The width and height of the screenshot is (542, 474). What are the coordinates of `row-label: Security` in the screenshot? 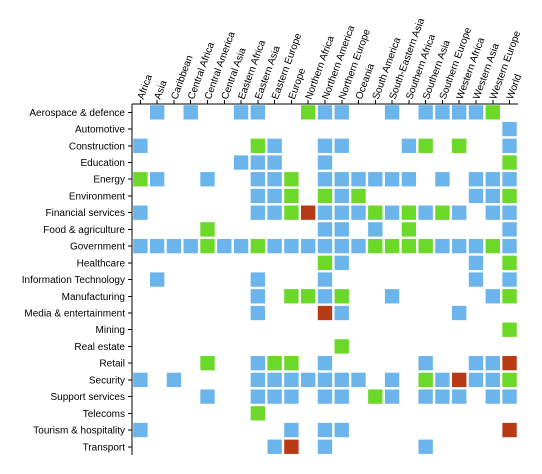 It's located at (107, 380).